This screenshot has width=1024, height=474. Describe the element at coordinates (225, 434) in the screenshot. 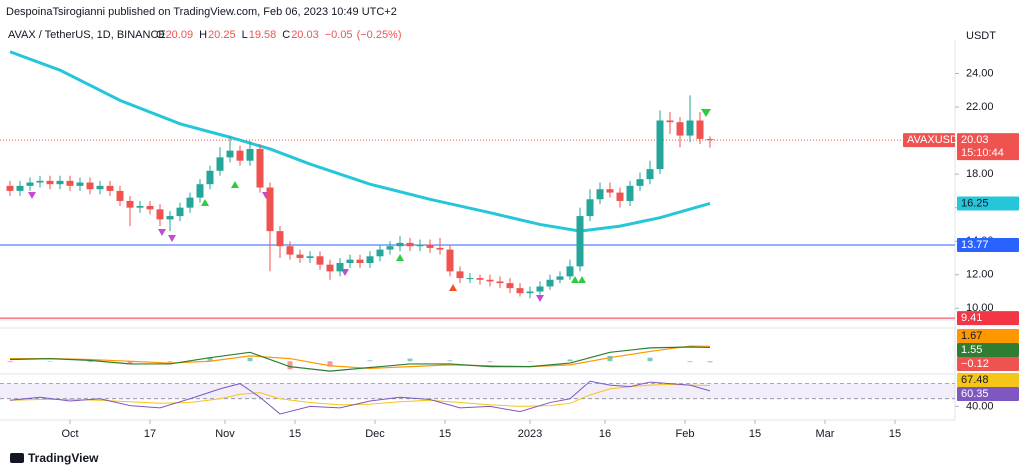

I see `x-tick-label: Nov` at that location.